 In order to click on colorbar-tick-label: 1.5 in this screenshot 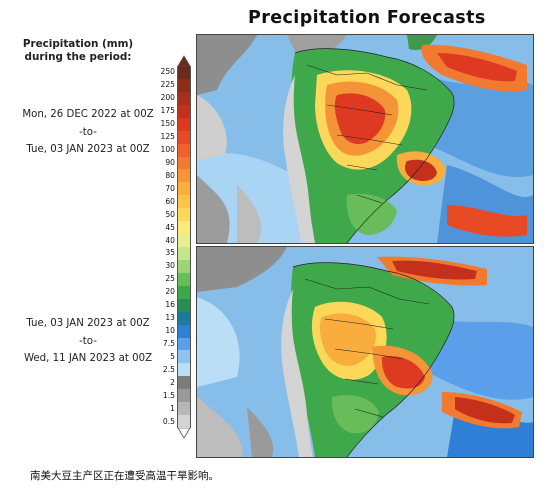, I will do `click(168, 395)`.